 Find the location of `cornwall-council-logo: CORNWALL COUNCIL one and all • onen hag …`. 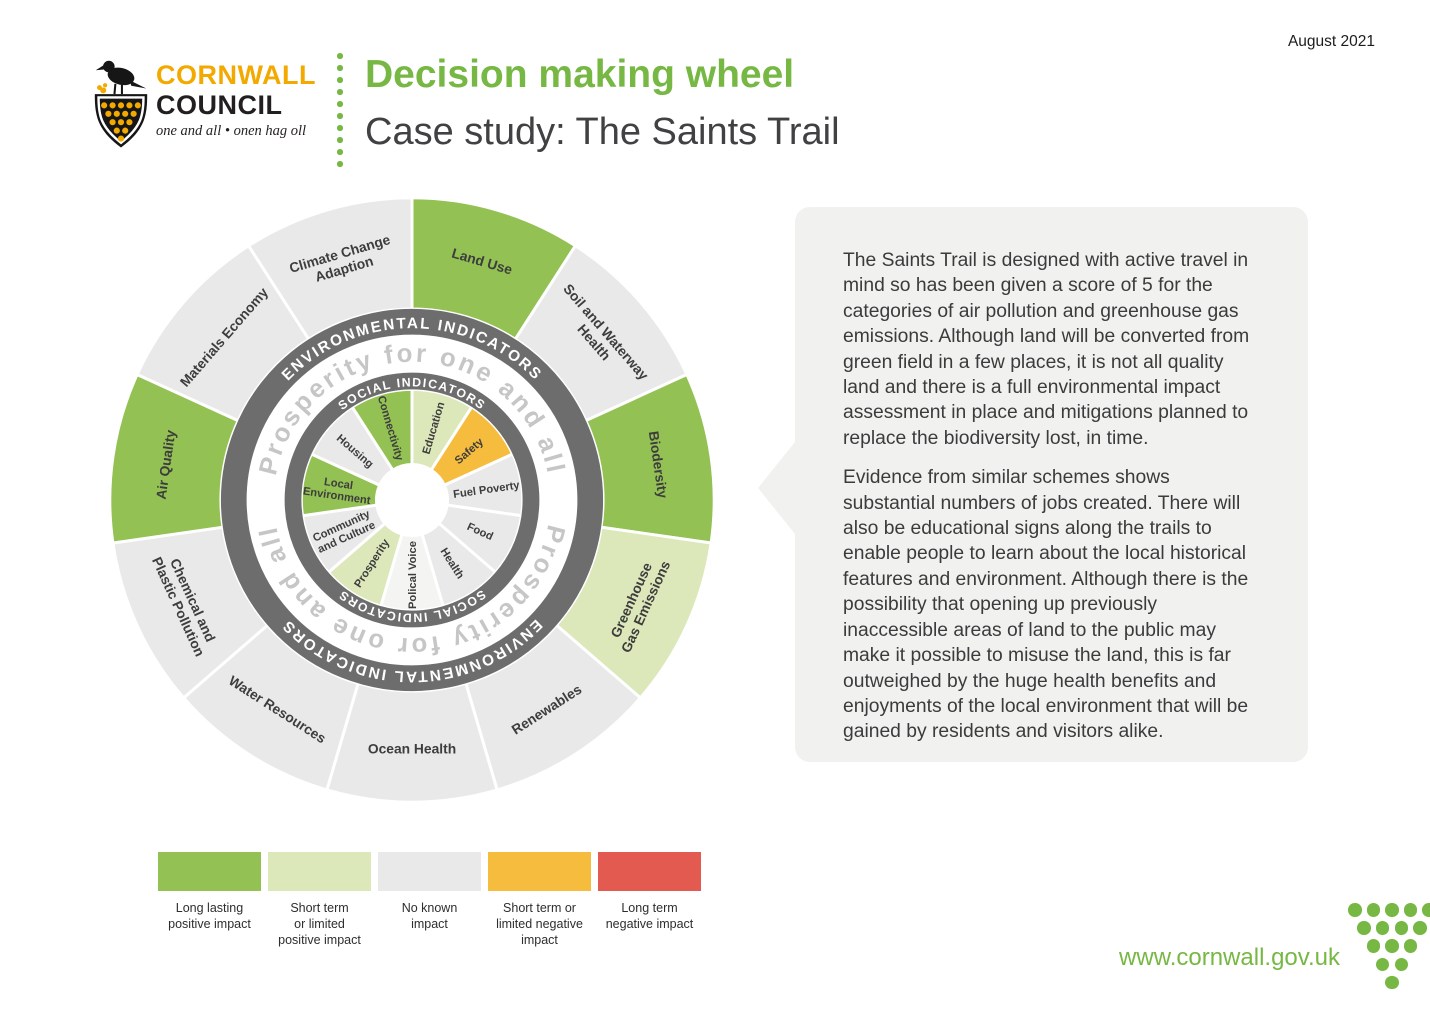

cornwall-council-logo: CORNWALL COUNCIL one and all • onen hag … is located at coordinates (257, 106).